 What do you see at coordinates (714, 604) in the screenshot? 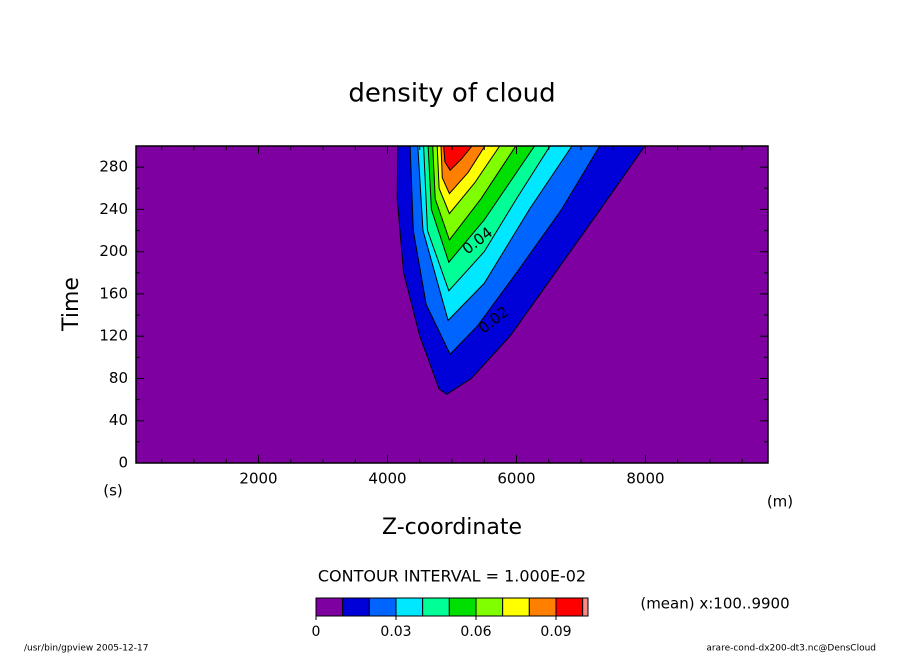
I see `mean-note: (mean) x:100..9900` at bounding box center [714, 604].